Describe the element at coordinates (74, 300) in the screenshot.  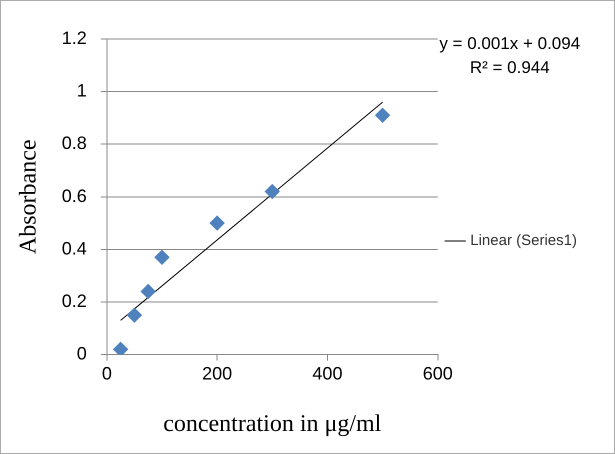
I see `y-tick-label: 0.2` at that location.